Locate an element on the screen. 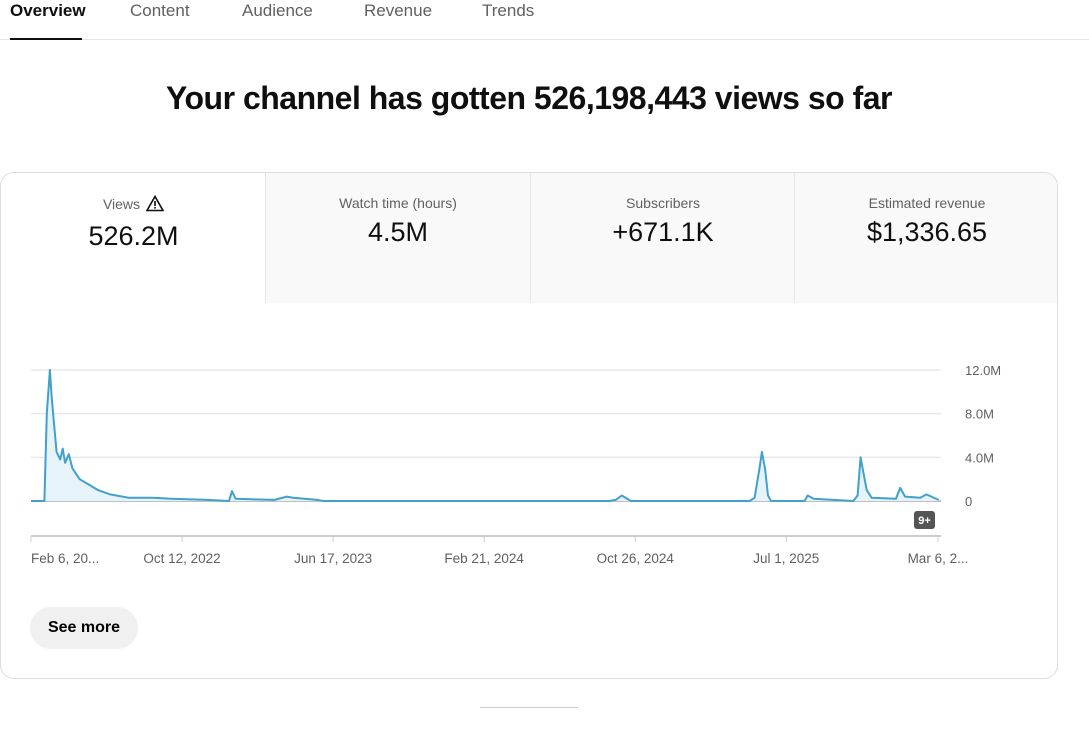 The width and height of the screenshot is (1089, 750). divider is located at coordinates (529, 707).